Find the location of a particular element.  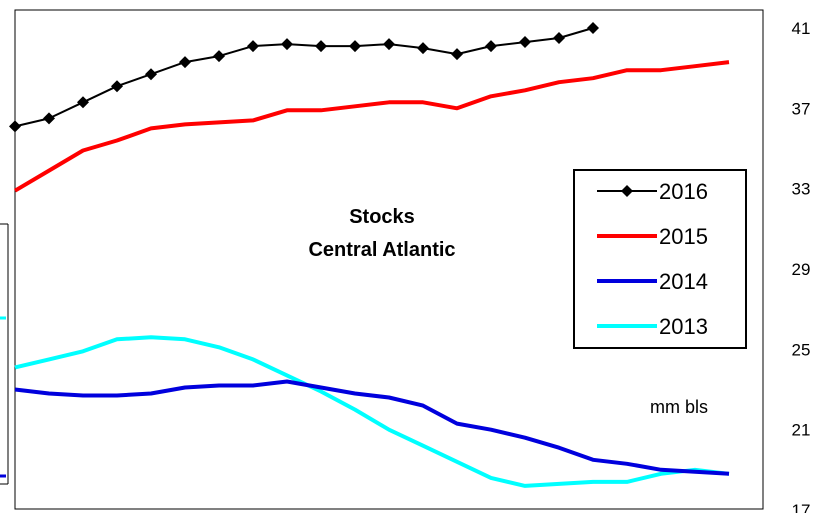

legend-marker-2016 is located at coordinates (627, 191).